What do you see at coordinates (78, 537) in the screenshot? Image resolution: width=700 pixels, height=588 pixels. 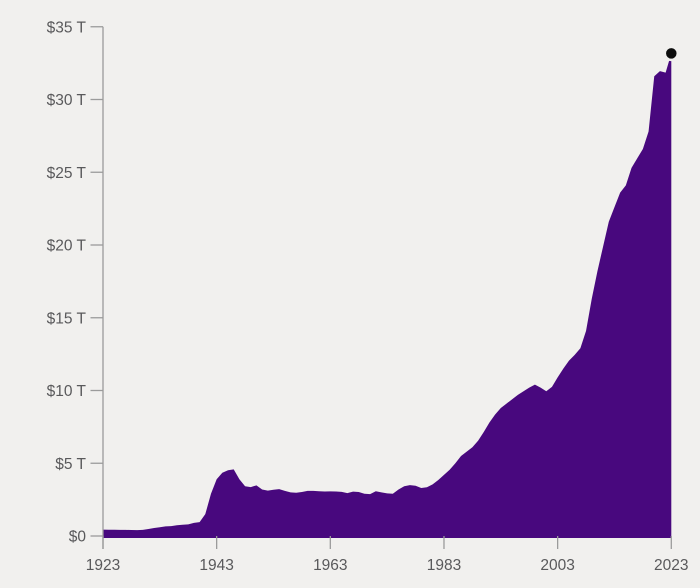 I see `y-tick-label: $0` at bounding box center [78, 537].